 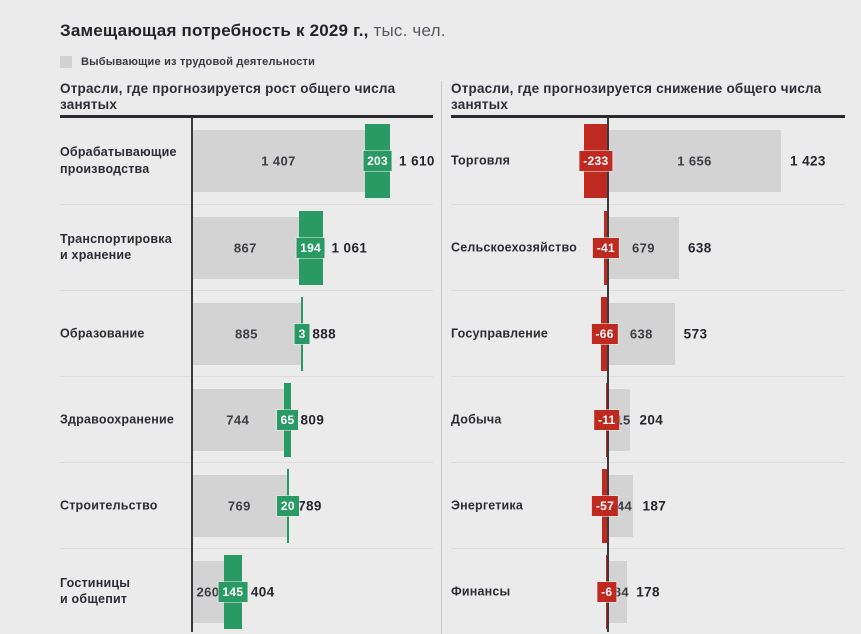 I want to click on total-value: 809, so click(x=312, y=419).